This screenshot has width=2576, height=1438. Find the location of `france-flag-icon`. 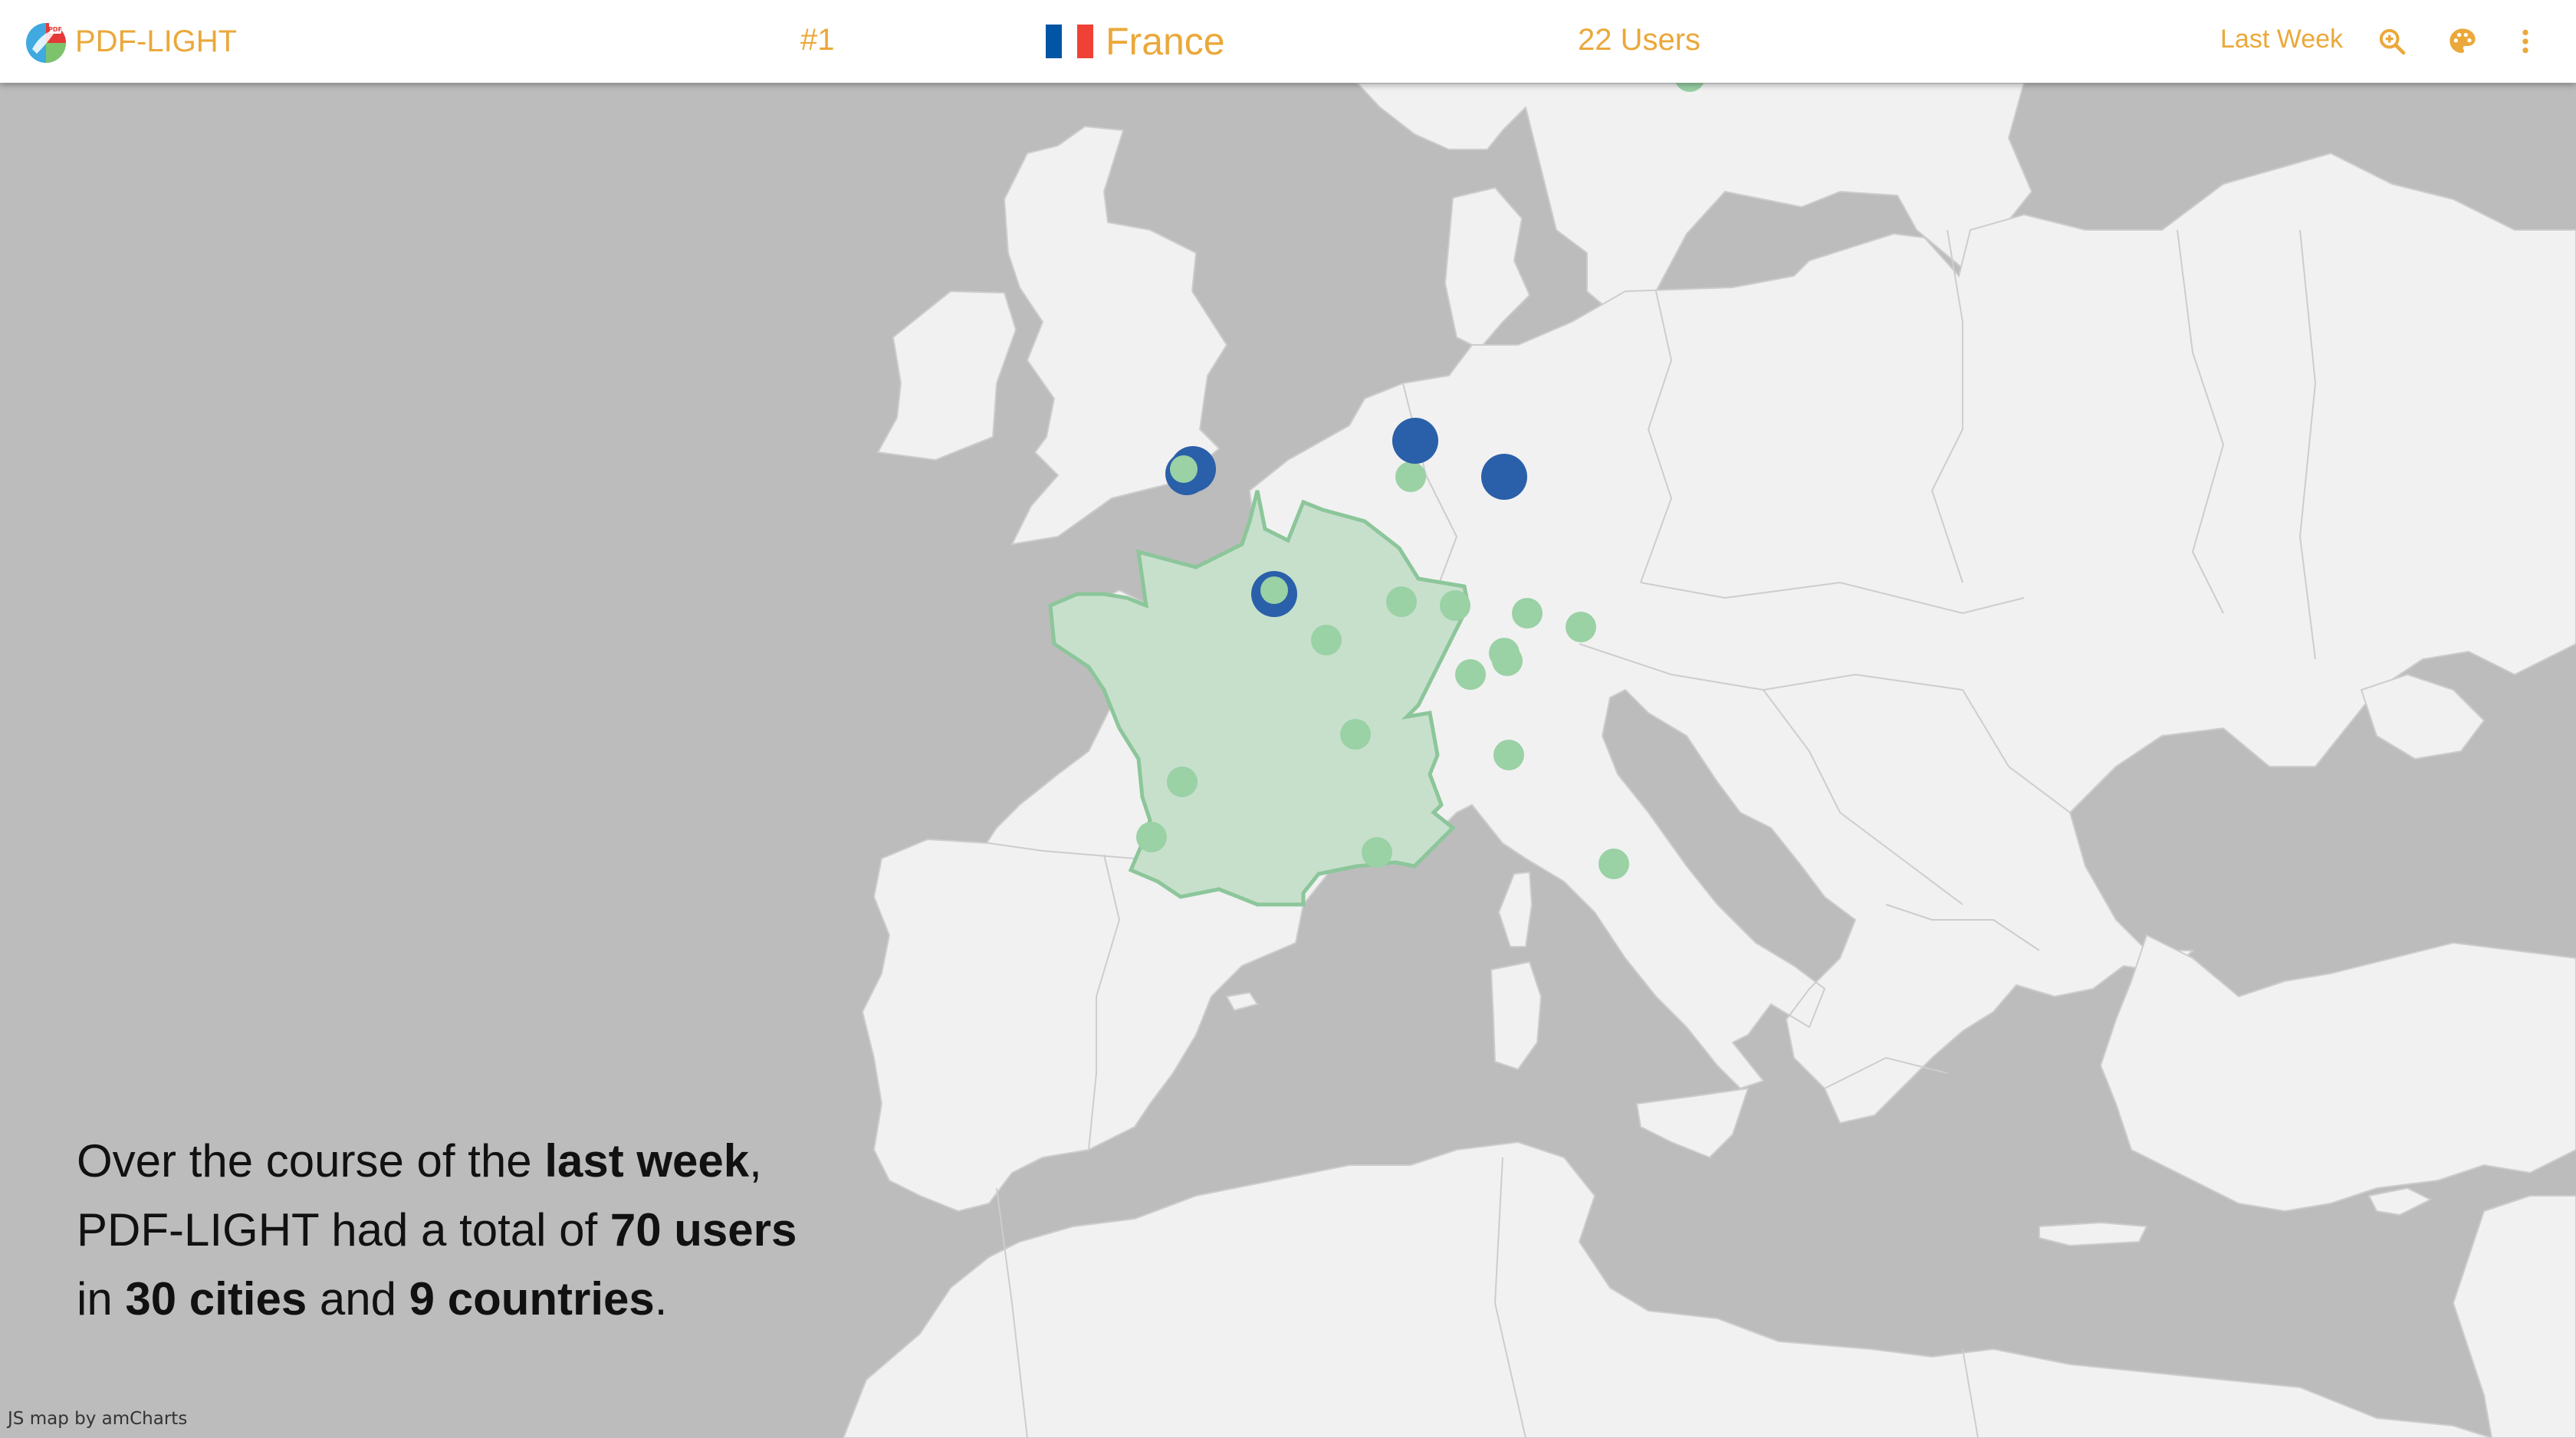

france-flag-icon is located at coordinates (1070, 41).